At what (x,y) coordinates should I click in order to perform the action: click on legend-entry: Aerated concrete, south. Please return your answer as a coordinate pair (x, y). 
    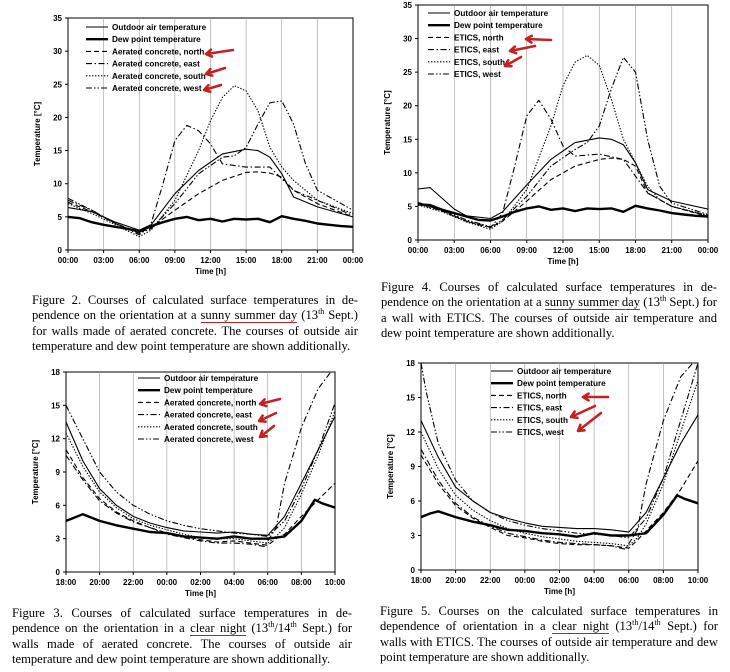
    Looking at the image, I should click on (211, 427).